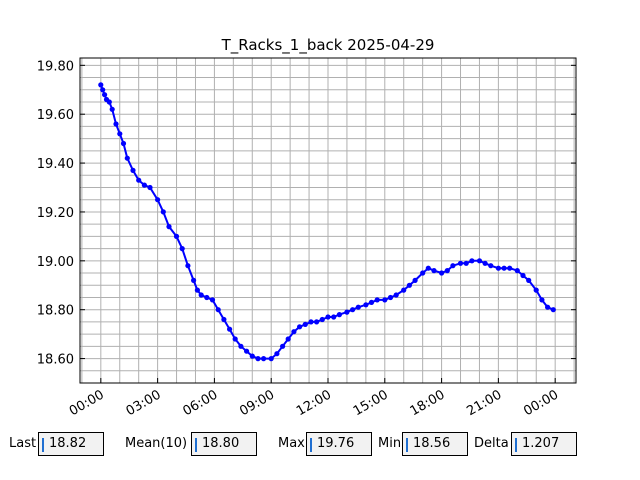 The height and width of the screenshot is (480, 640). I want to click on mean-label: Mean(10), so click(156, 443).